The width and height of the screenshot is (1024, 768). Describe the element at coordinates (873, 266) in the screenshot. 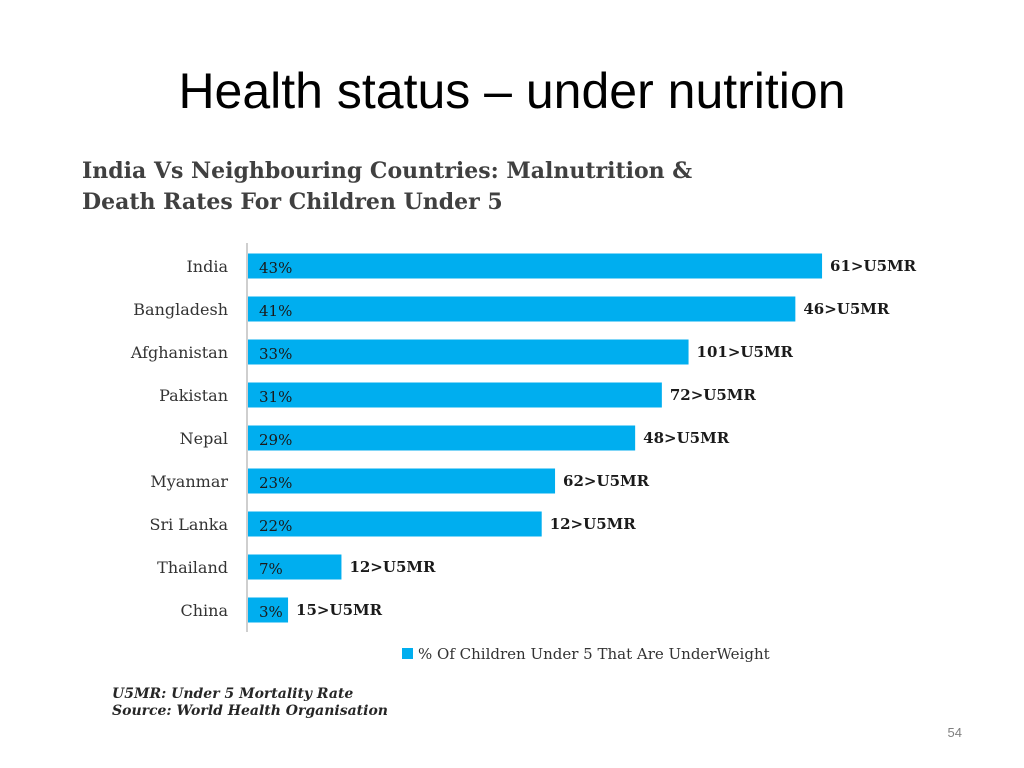

I see `bar-end-label-0: 61>U5MR` at that location.